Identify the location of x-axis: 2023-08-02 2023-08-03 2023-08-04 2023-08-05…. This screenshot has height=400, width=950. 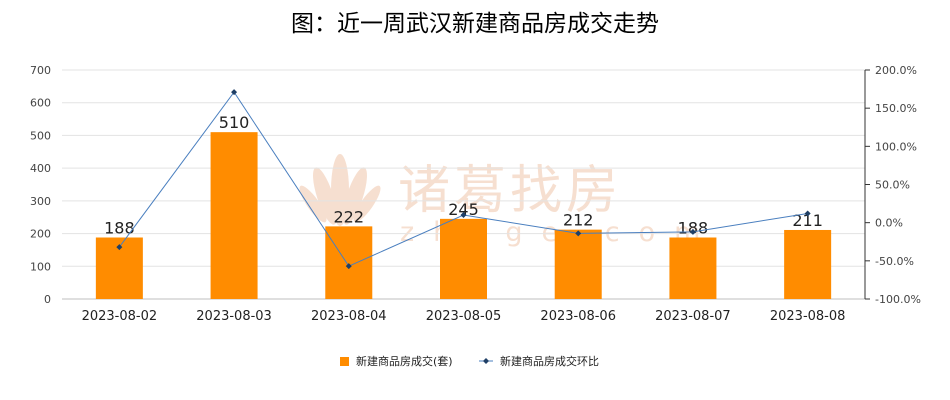
(464, 316).